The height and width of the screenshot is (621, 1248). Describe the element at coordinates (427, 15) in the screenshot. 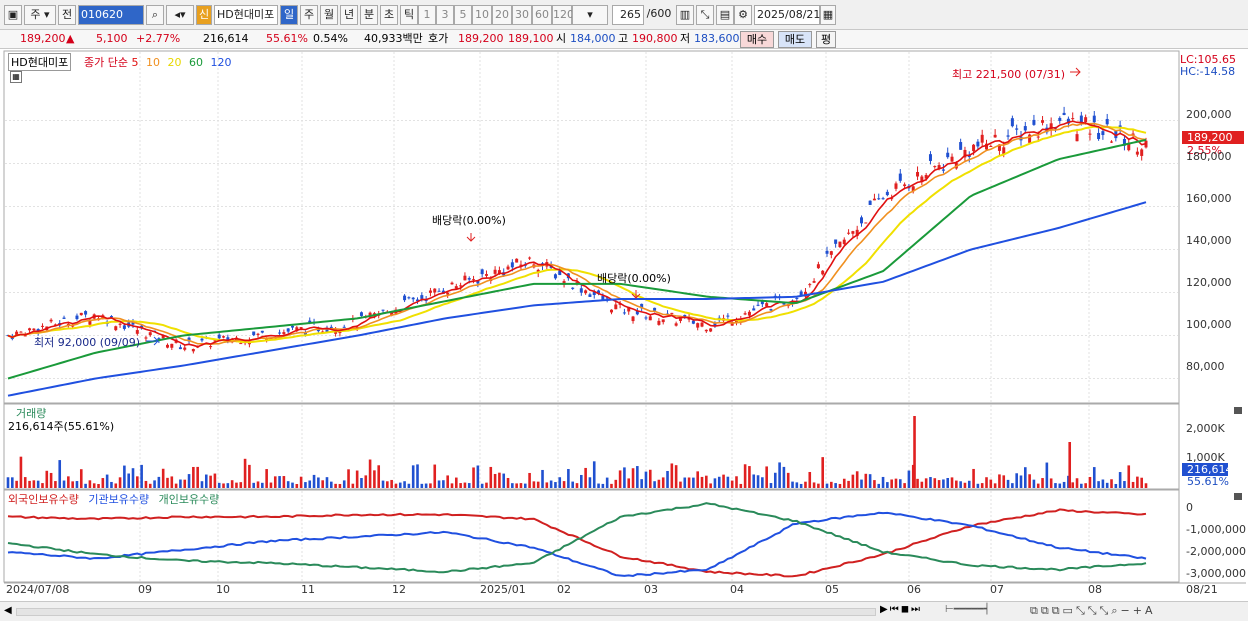

I see `interval-1: 1` at that location.